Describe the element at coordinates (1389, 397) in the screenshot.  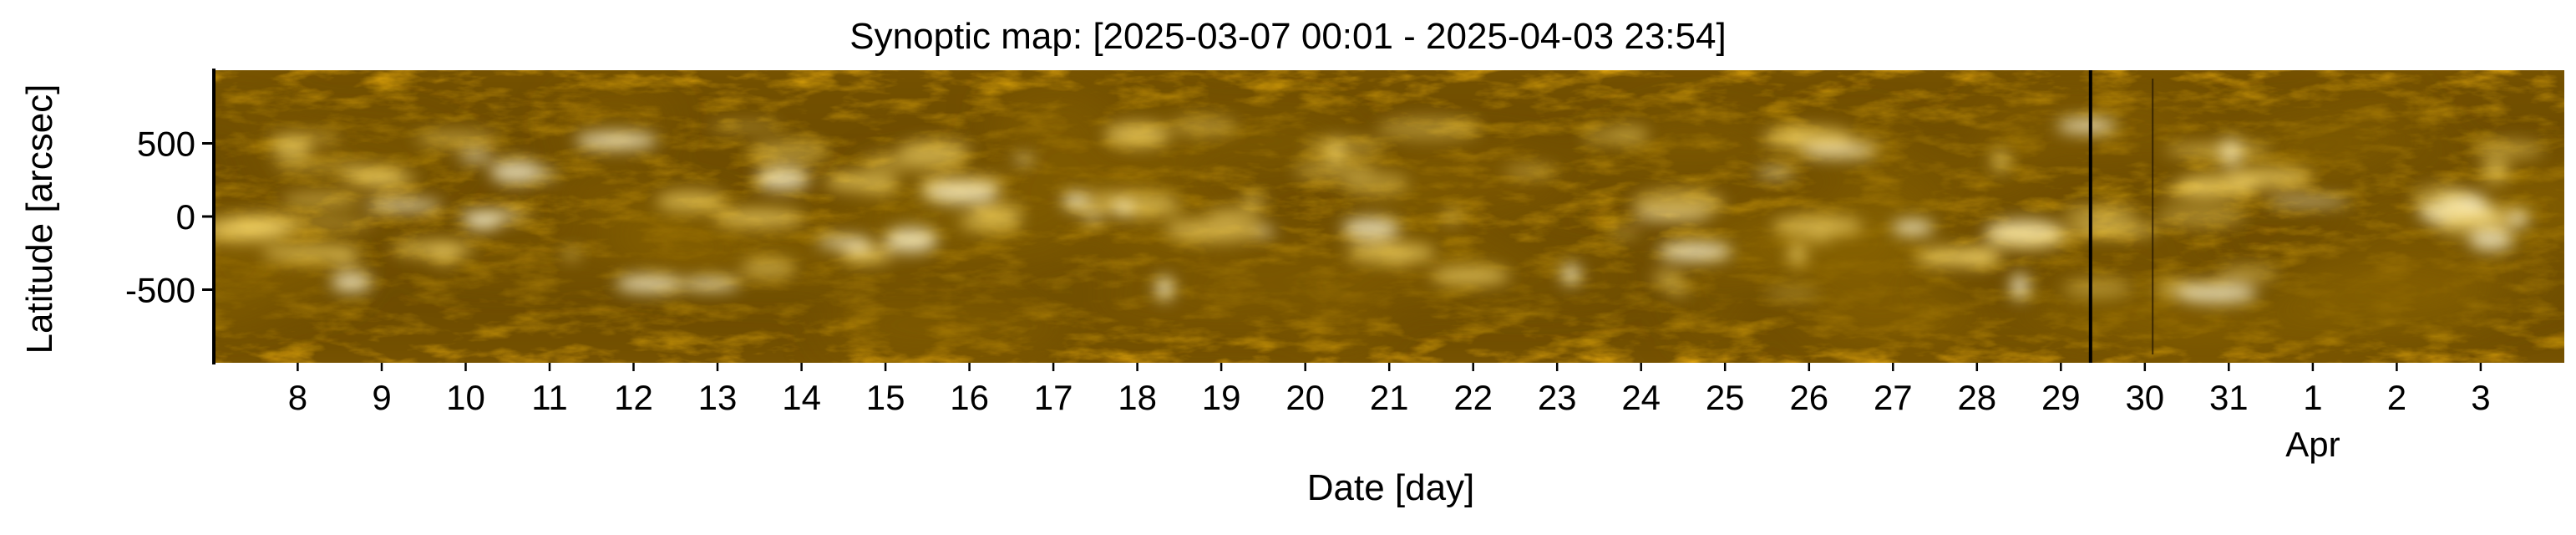
I see `x-tick-label: 21` at that location.